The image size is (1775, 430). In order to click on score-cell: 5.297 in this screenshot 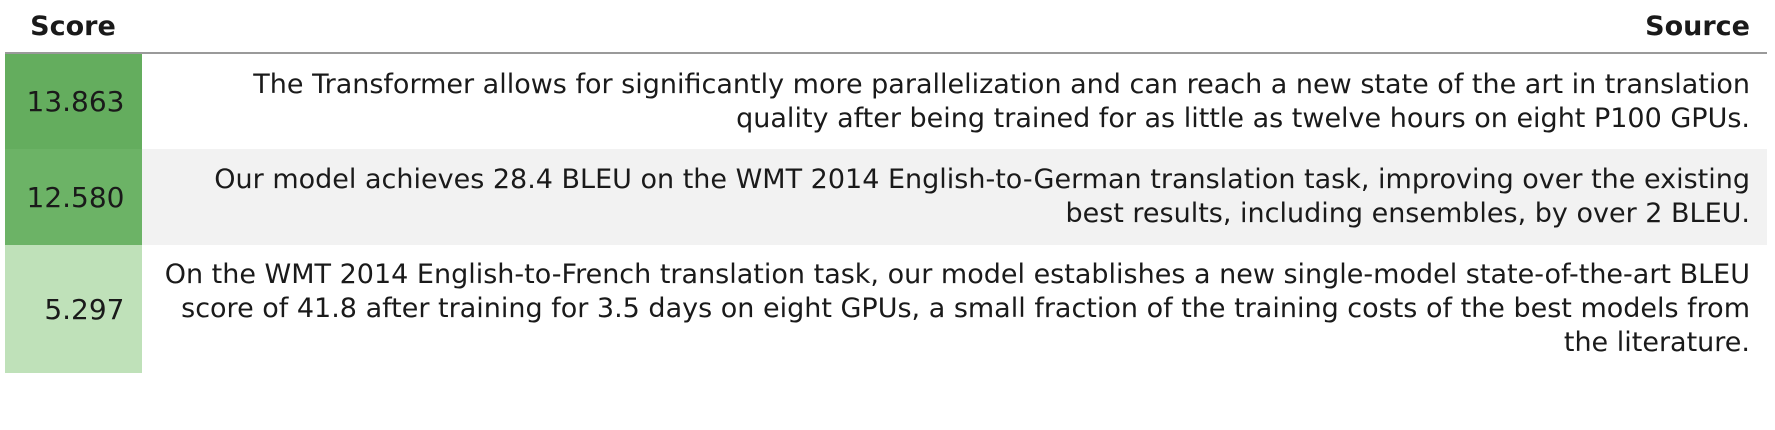, I will do `click(71, 309)`.